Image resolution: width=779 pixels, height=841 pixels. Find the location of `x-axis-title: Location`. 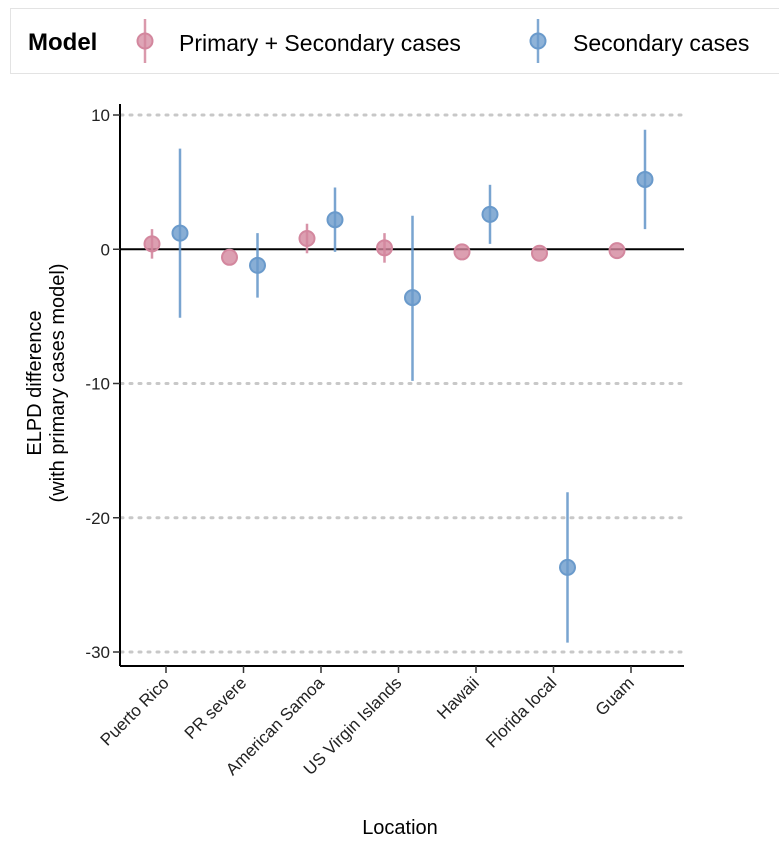

x-axis-title: Location is located at coordinates (400, 828).